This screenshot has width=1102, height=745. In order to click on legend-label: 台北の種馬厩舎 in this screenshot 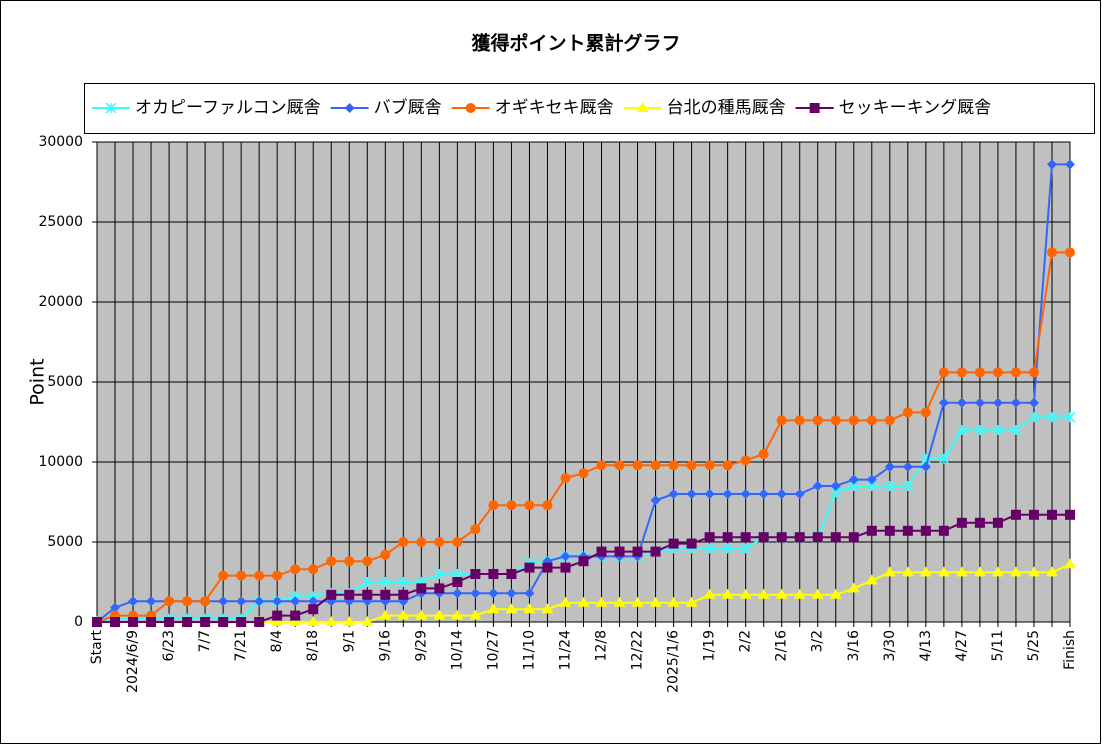, I will do `click(726, 108)`.